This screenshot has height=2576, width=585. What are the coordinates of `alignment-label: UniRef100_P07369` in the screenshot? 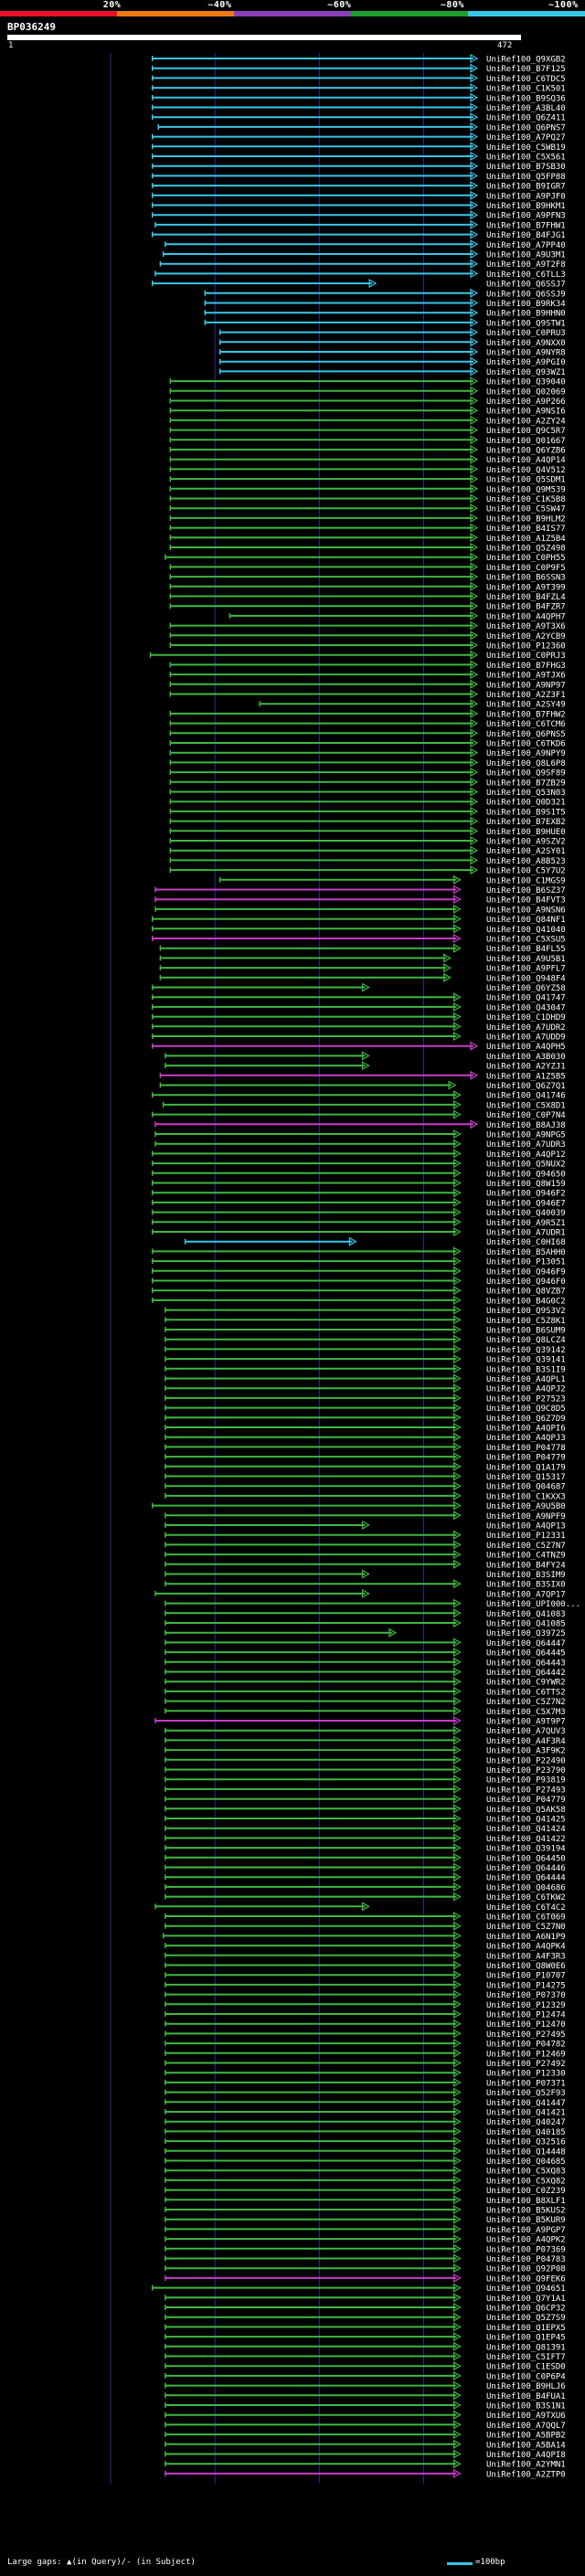 It's located at (526, 2249).